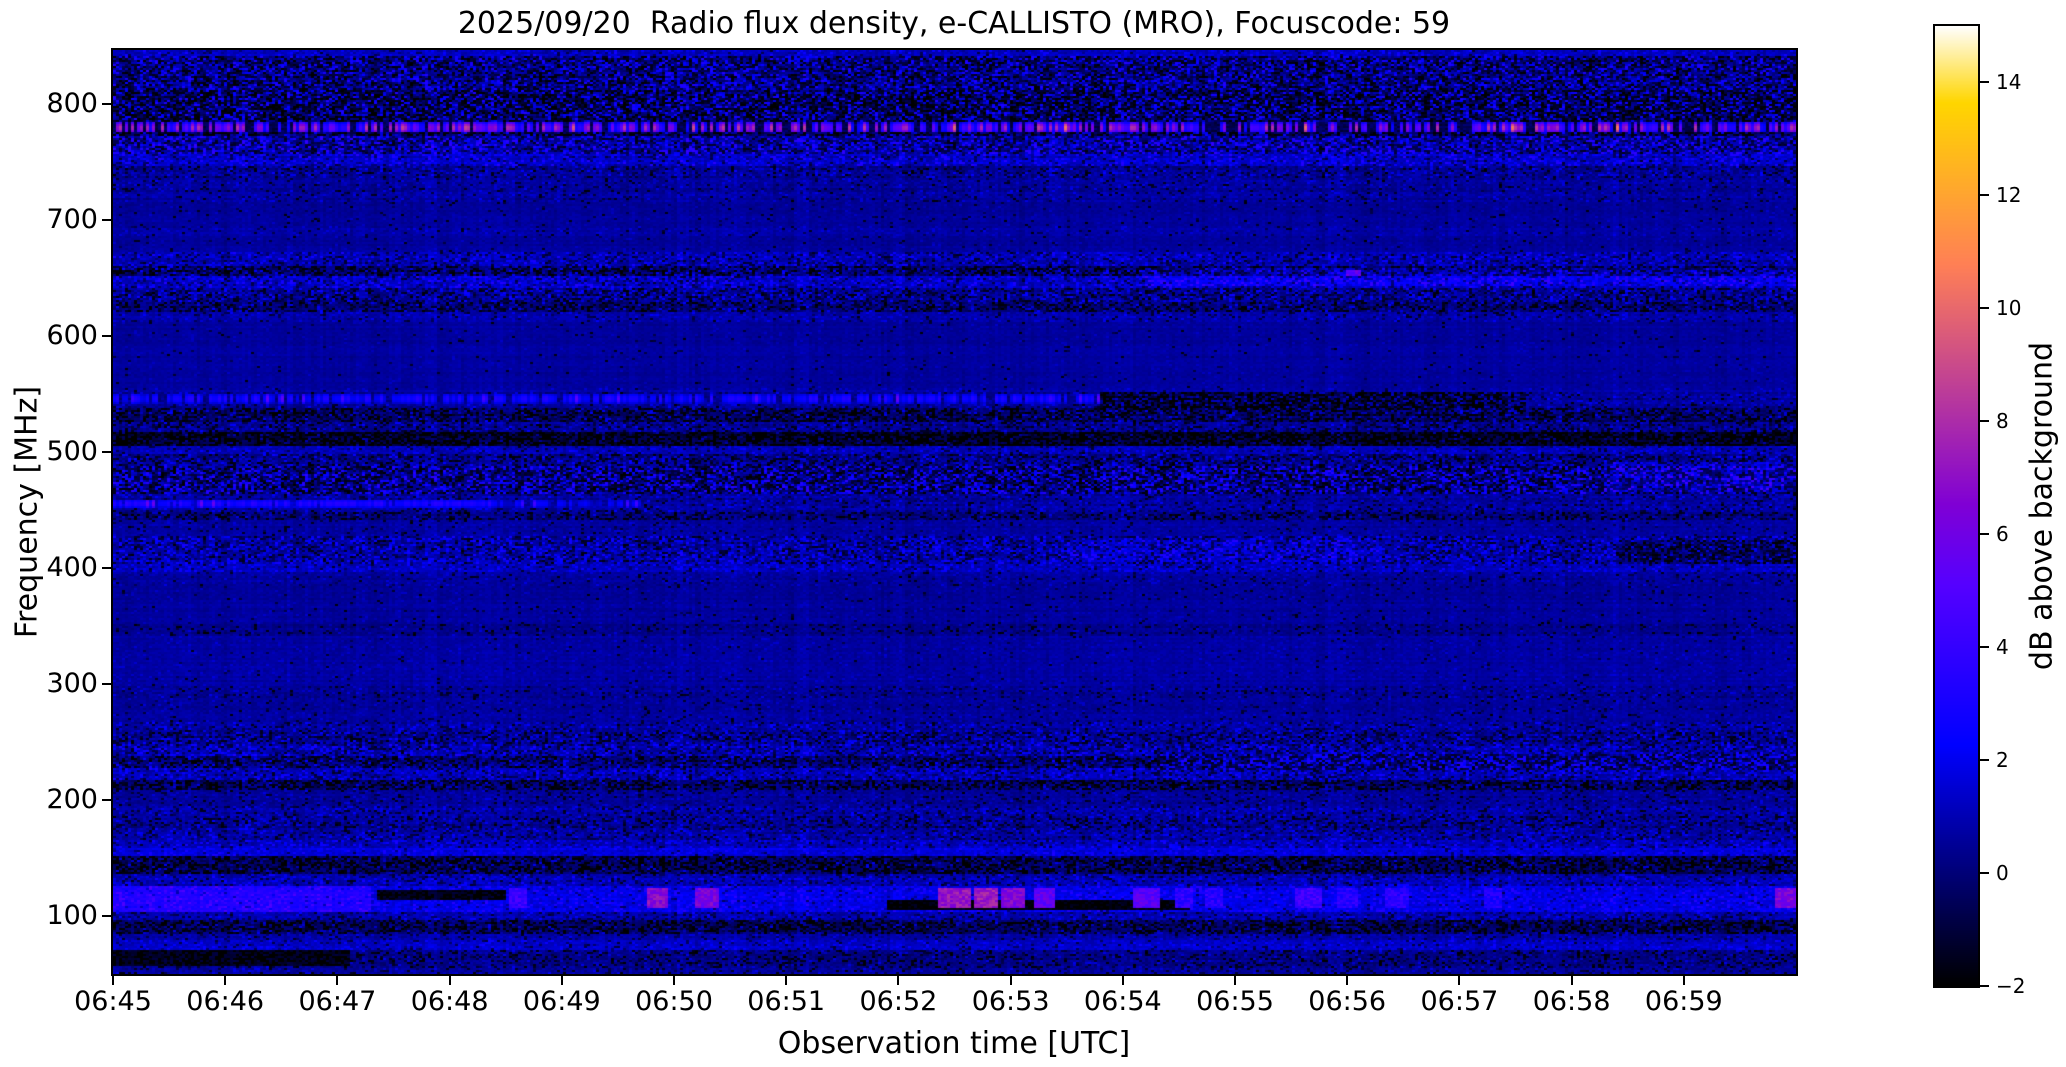  What do you see at coordinates (72, 451) in the screenshot?
I see `y-tick-label: 500` at bounding box center [72, 451].